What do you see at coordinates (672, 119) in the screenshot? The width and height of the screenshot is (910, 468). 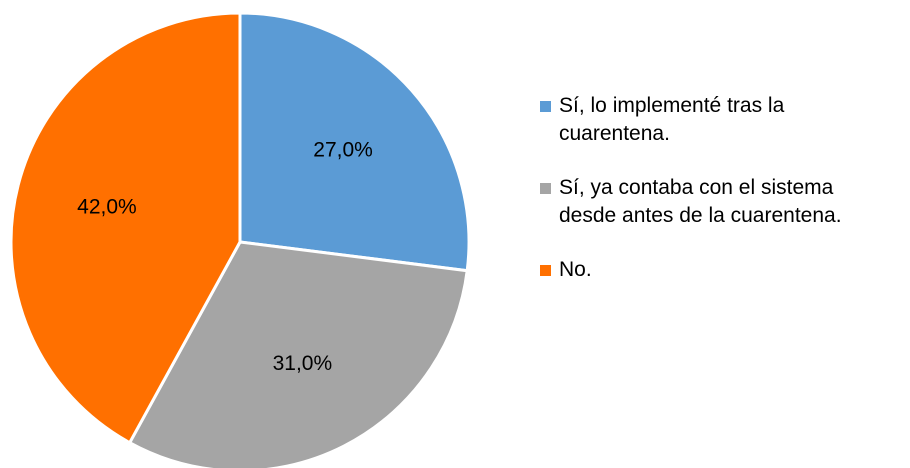 I see `legend-label: Sí, lo implementé tras la cuarentena.` at bounding box center [672, 119].